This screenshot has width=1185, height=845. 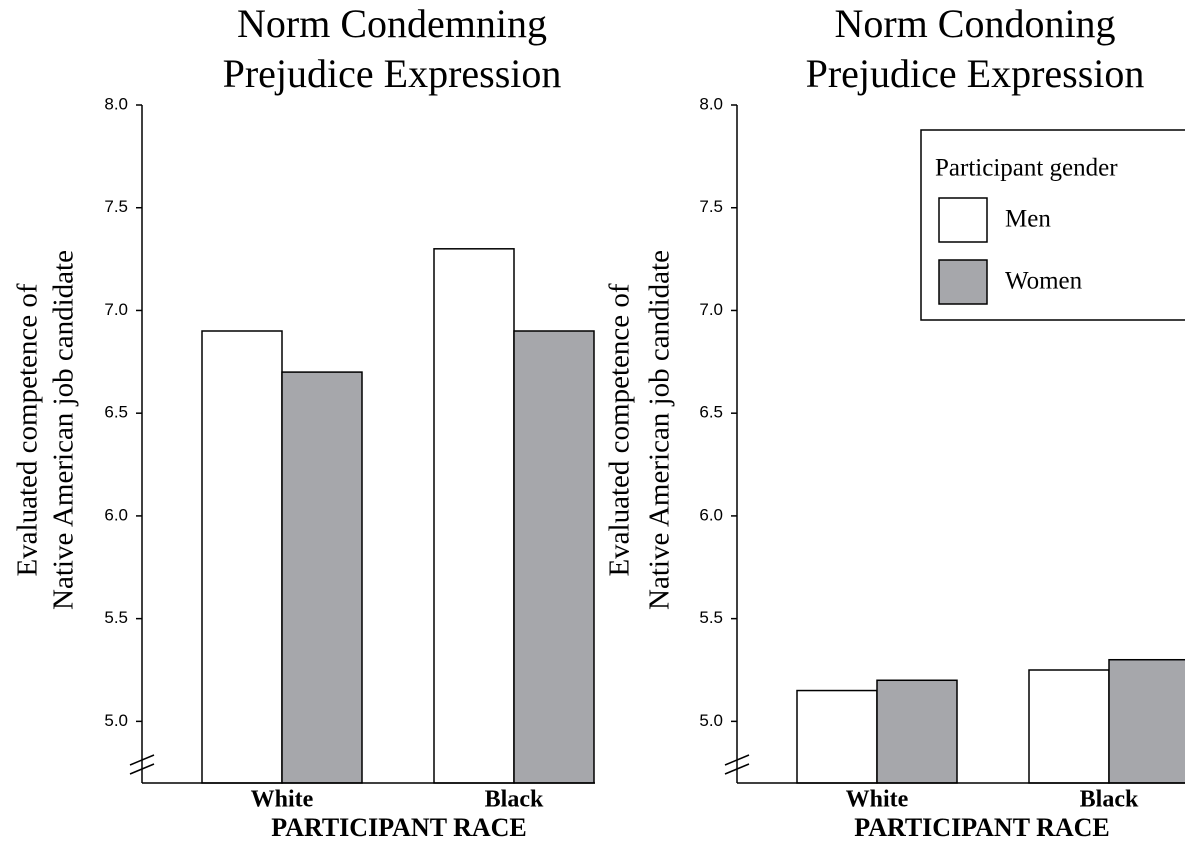 What do you see at coordinates (1026, 168) in the screenshot?
I see `legend-title: Participant gender` at bounding box center [1026, 168].